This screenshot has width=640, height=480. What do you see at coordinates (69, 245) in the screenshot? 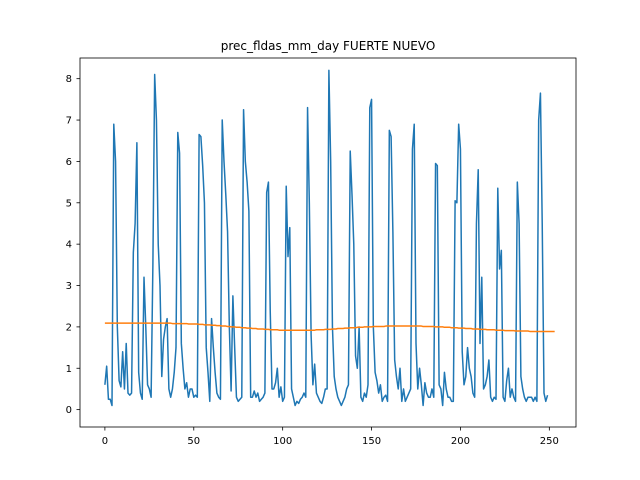
I see `y-tick-label: 4` at bounding box center [69, 245].